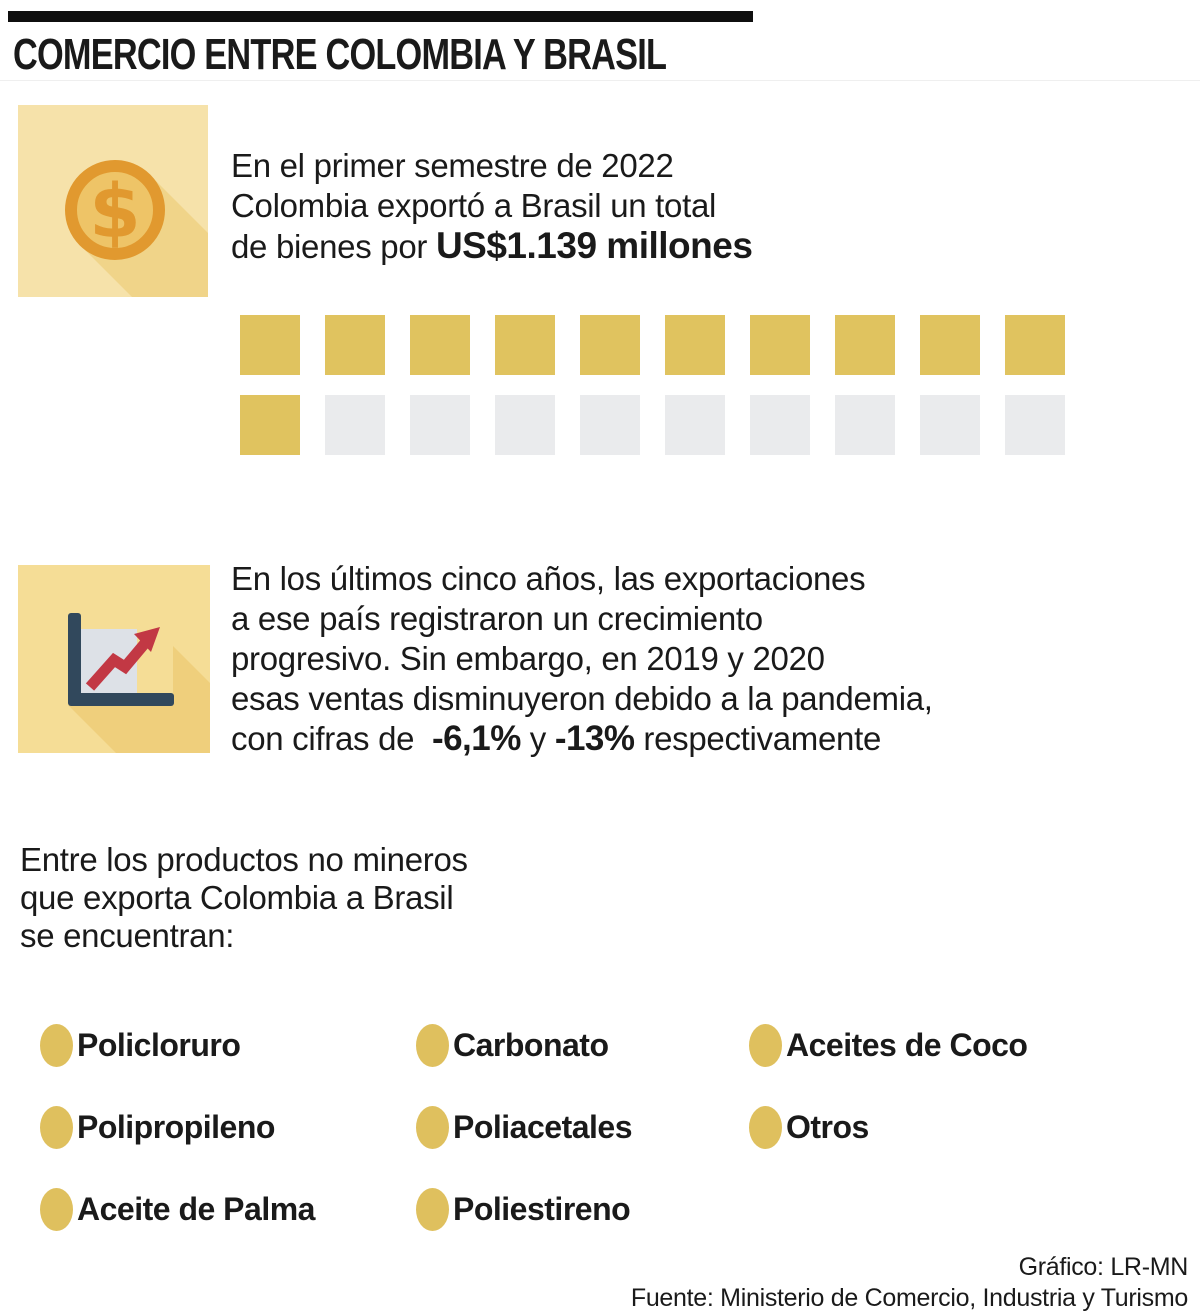 This screenshot has width=1200, height=1315. I want to click on text-line: de bienes por US$1.139 millones, so click(492, 246).